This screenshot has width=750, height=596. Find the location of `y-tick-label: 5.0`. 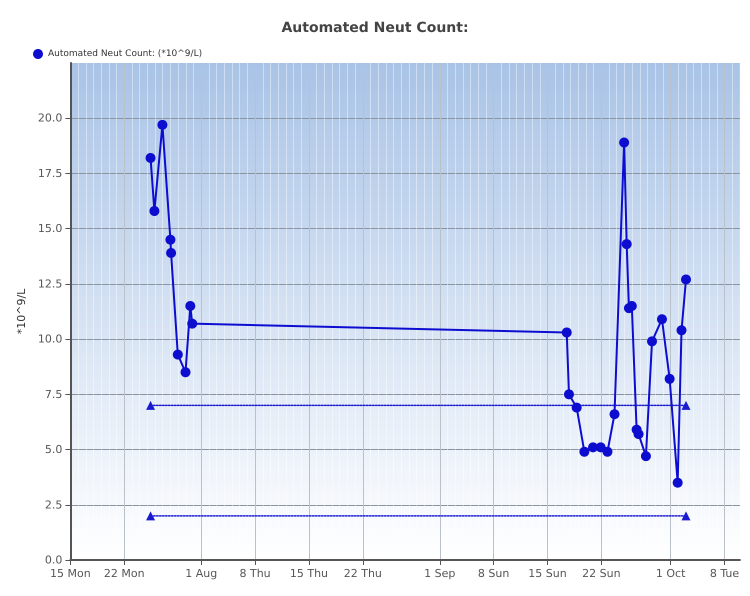

y-tick-label: 5.0 is located at coordinates (53, 449).